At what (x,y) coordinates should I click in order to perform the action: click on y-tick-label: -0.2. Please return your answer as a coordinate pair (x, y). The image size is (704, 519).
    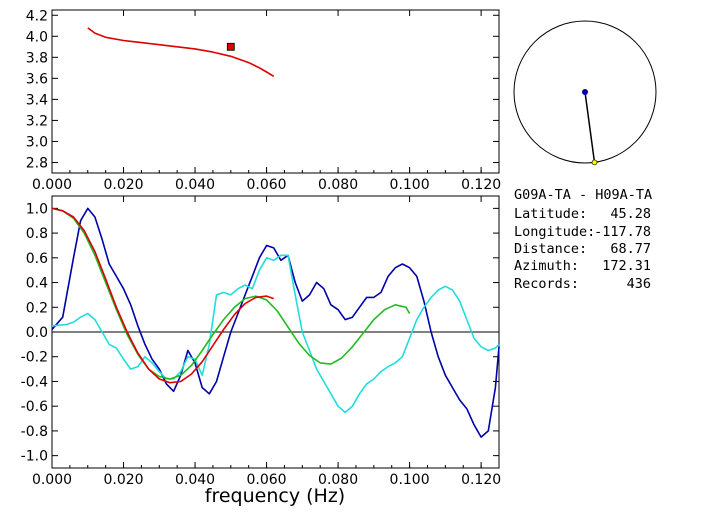
    Looking at the image, I should click on (34, 358).